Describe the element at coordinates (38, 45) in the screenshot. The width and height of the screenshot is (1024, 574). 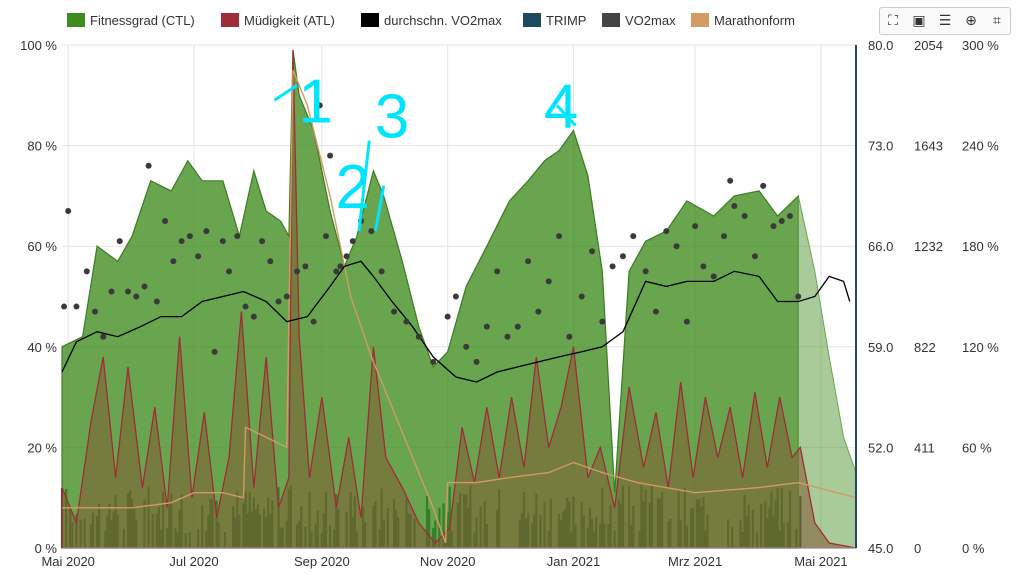
I see `y-tick-label-percent: 100 %` at that location.